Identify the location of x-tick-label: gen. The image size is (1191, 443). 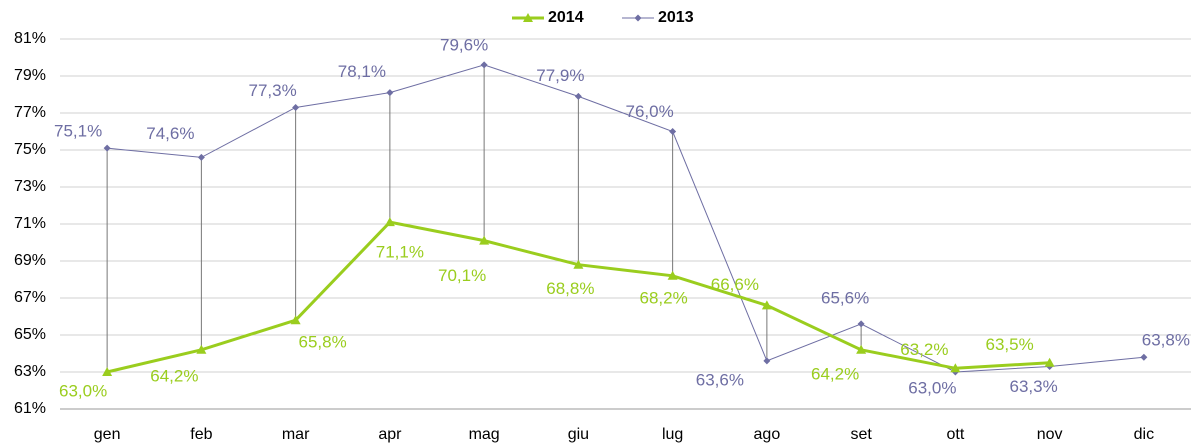
(107, 434).